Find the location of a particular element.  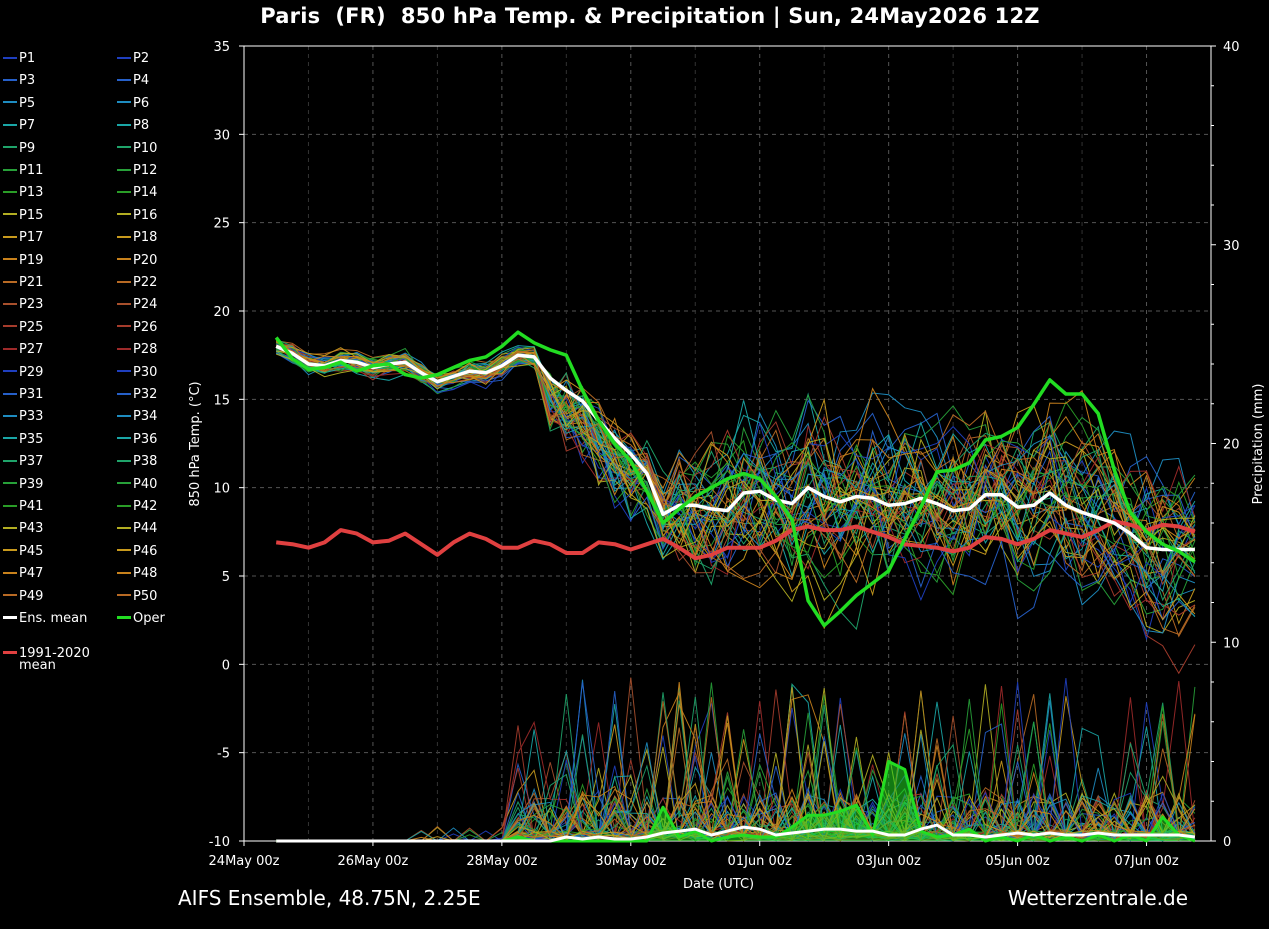

legend-label: P28 is located at coordinates (145, 350).